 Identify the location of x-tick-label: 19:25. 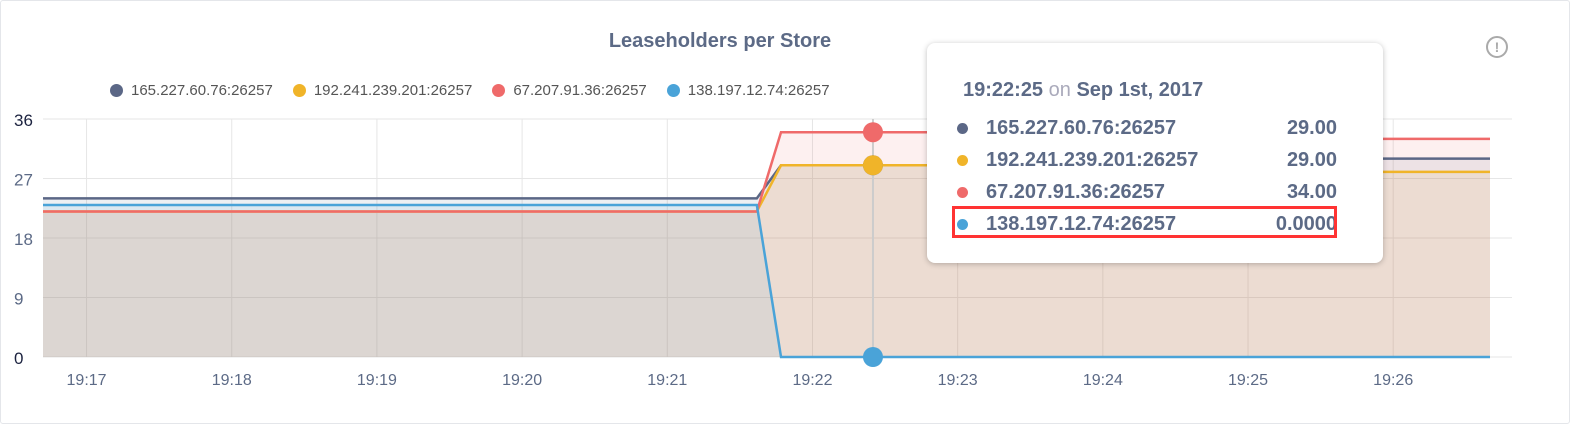
(1248, 380).